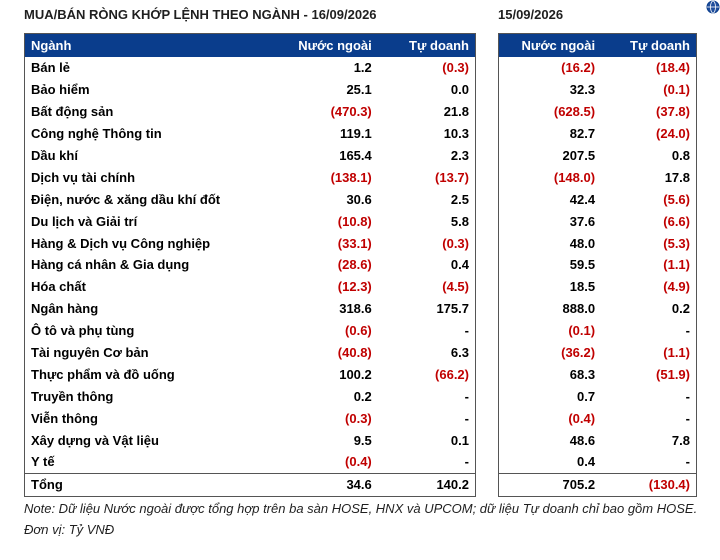 The width and height of the screenshot is (720, 560). Describe the element at coordinates (456, 112) in the screenshot. I see `prop-net-value: 21.8` at that location.